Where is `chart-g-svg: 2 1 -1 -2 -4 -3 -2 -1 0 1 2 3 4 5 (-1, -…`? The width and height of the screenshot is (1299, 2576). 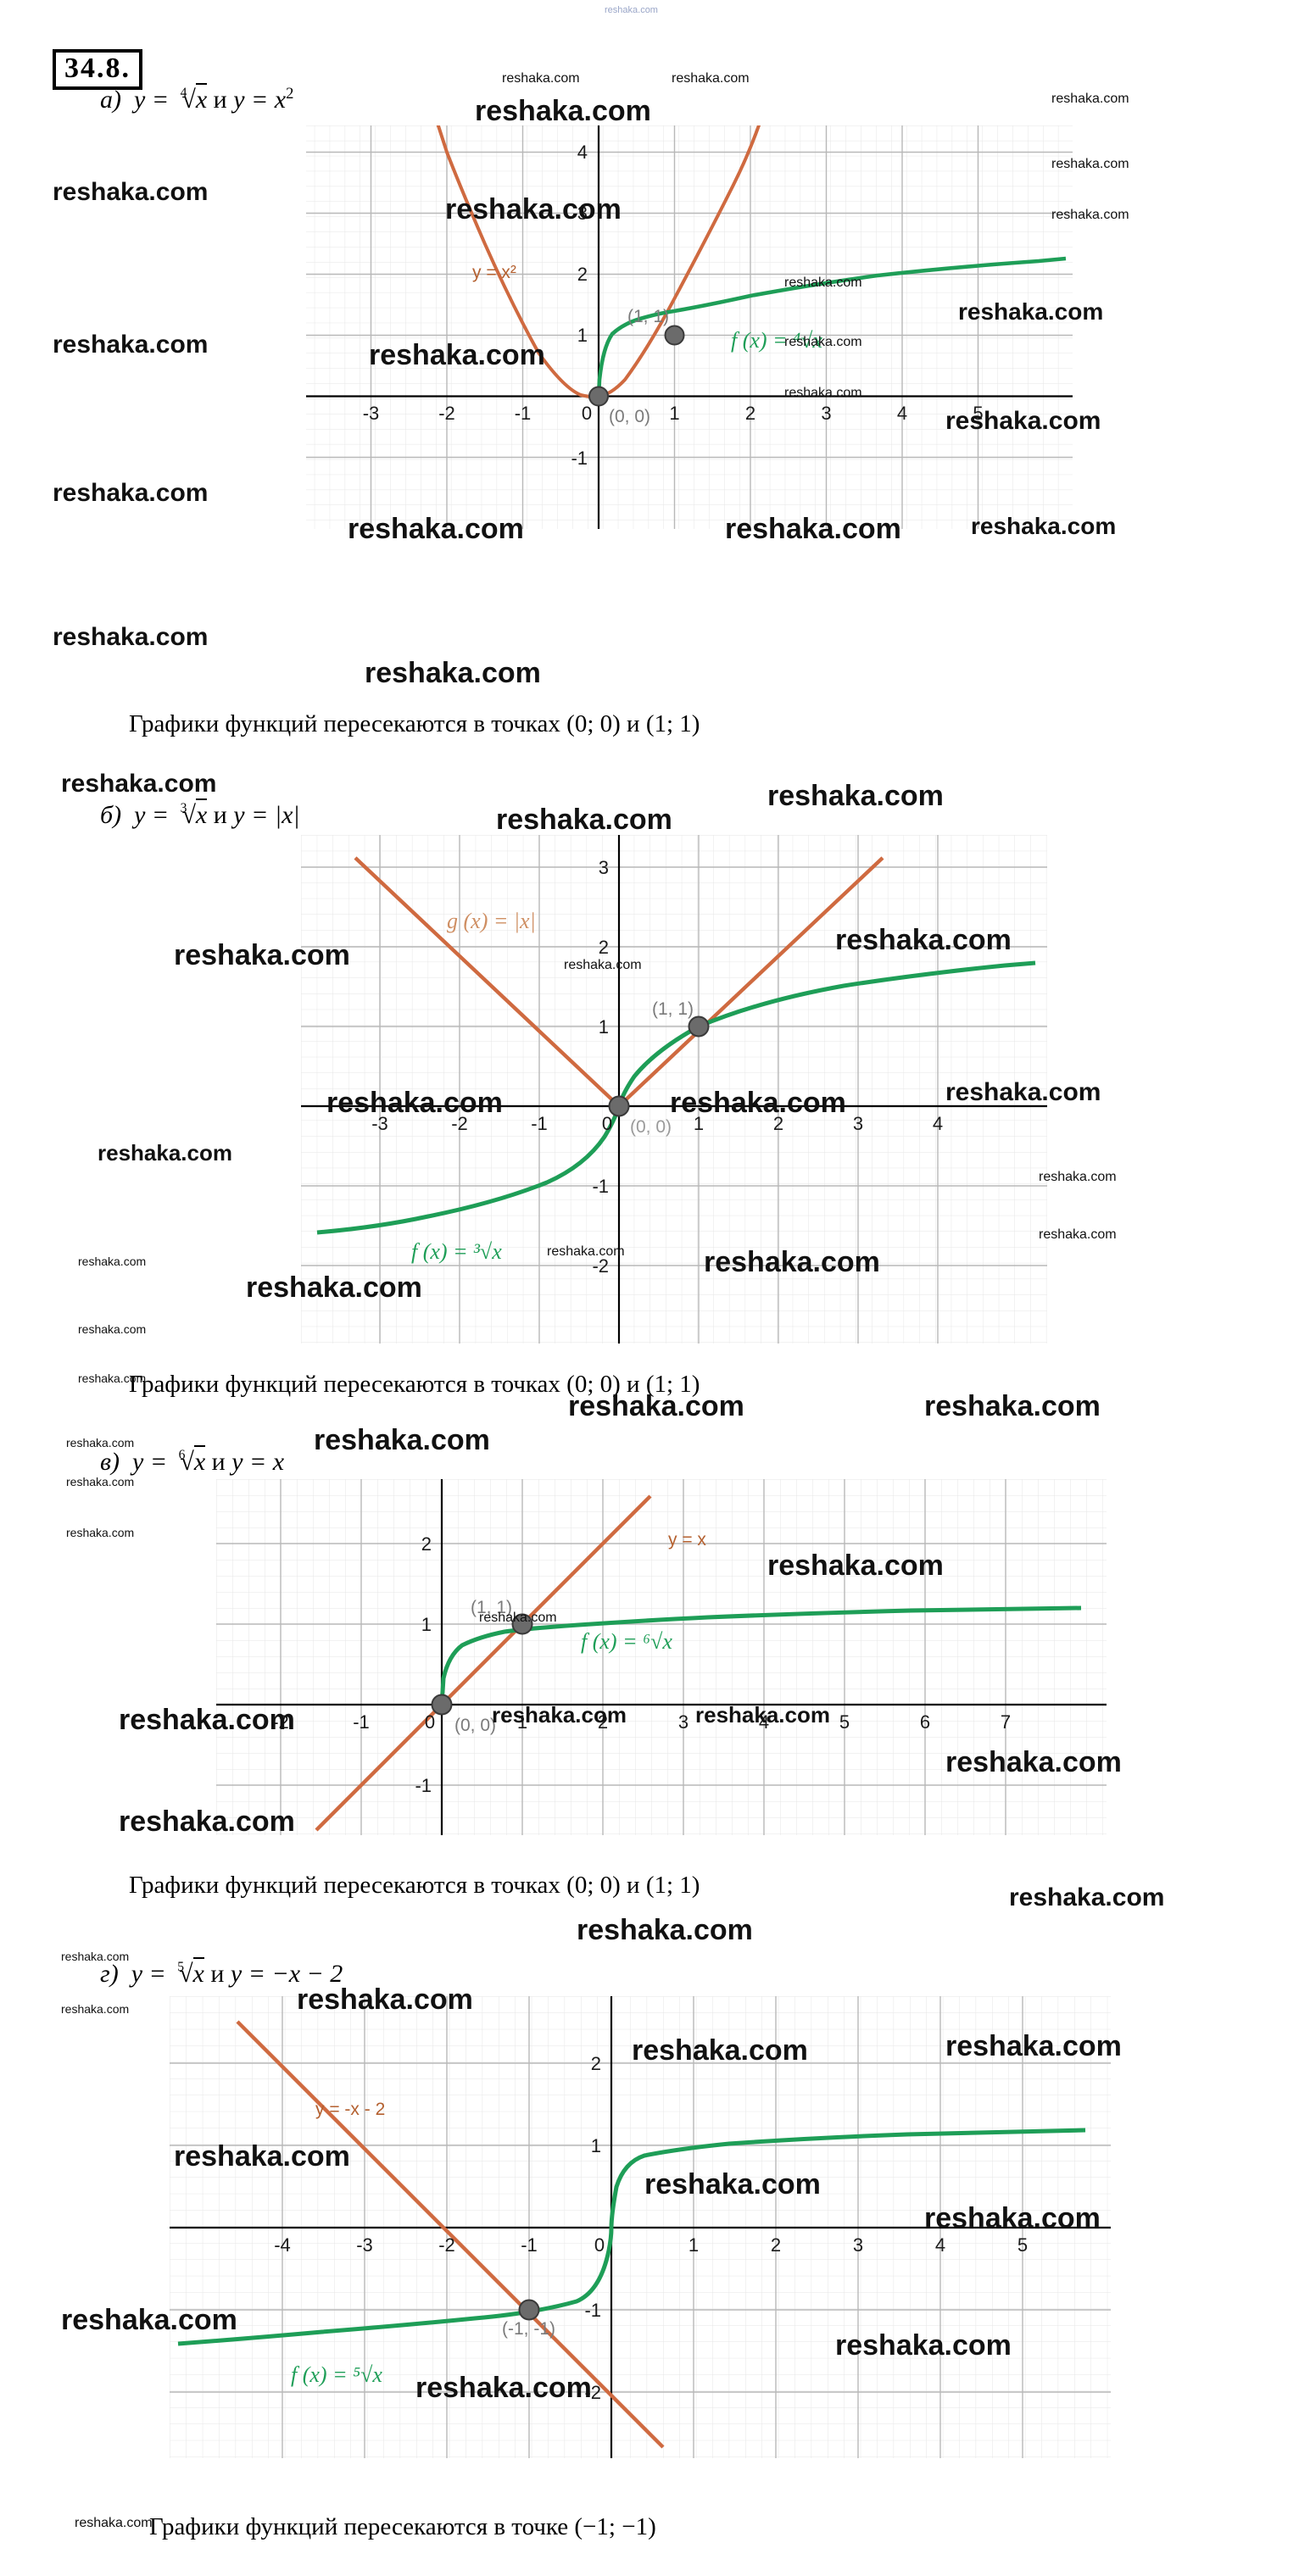
chart-g-svg: 2 1 -1 -2 -4 -3 -2 -1 0 1 2 3 4 5 (-1, -… is located at coordinates (640, 2227).